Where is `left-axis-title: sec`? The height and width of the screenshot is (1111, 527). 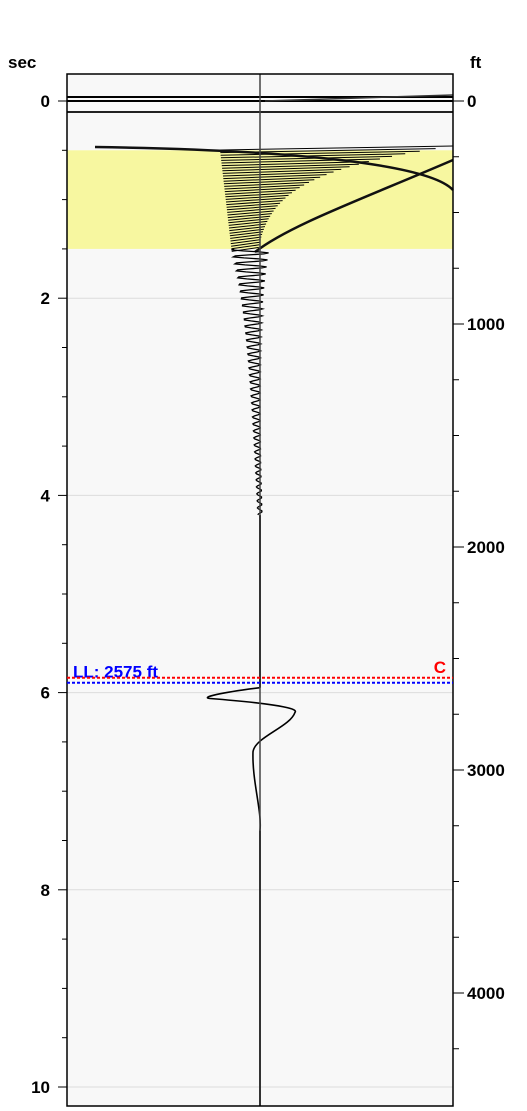 left-axis-title: sec is located at coordinates (22, 62).